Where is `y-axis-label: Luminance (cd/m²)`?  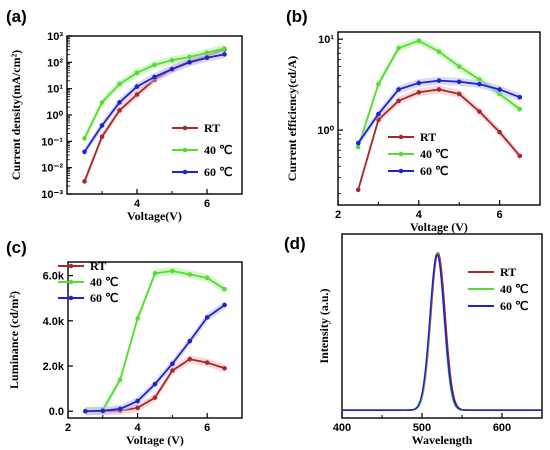 y-axis-label: Luminance (cd/m²) is located at coordinates (14, 340).